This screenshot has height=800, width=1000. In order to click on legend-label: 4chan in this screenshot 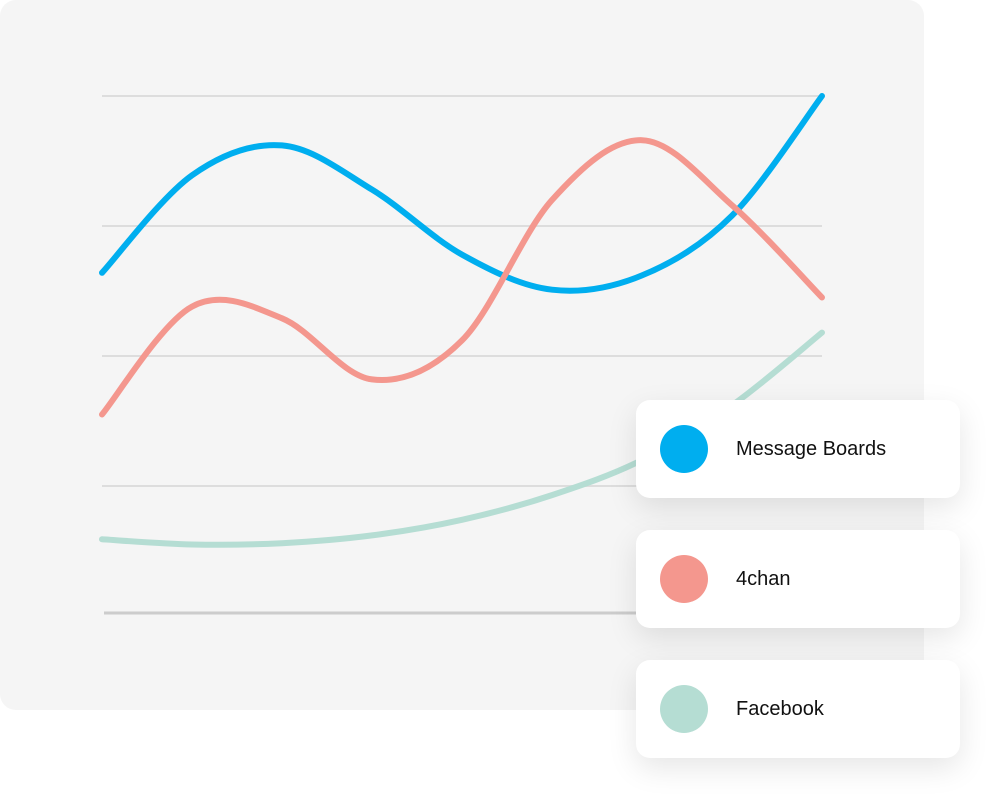, I will do `click(763, 578)`.